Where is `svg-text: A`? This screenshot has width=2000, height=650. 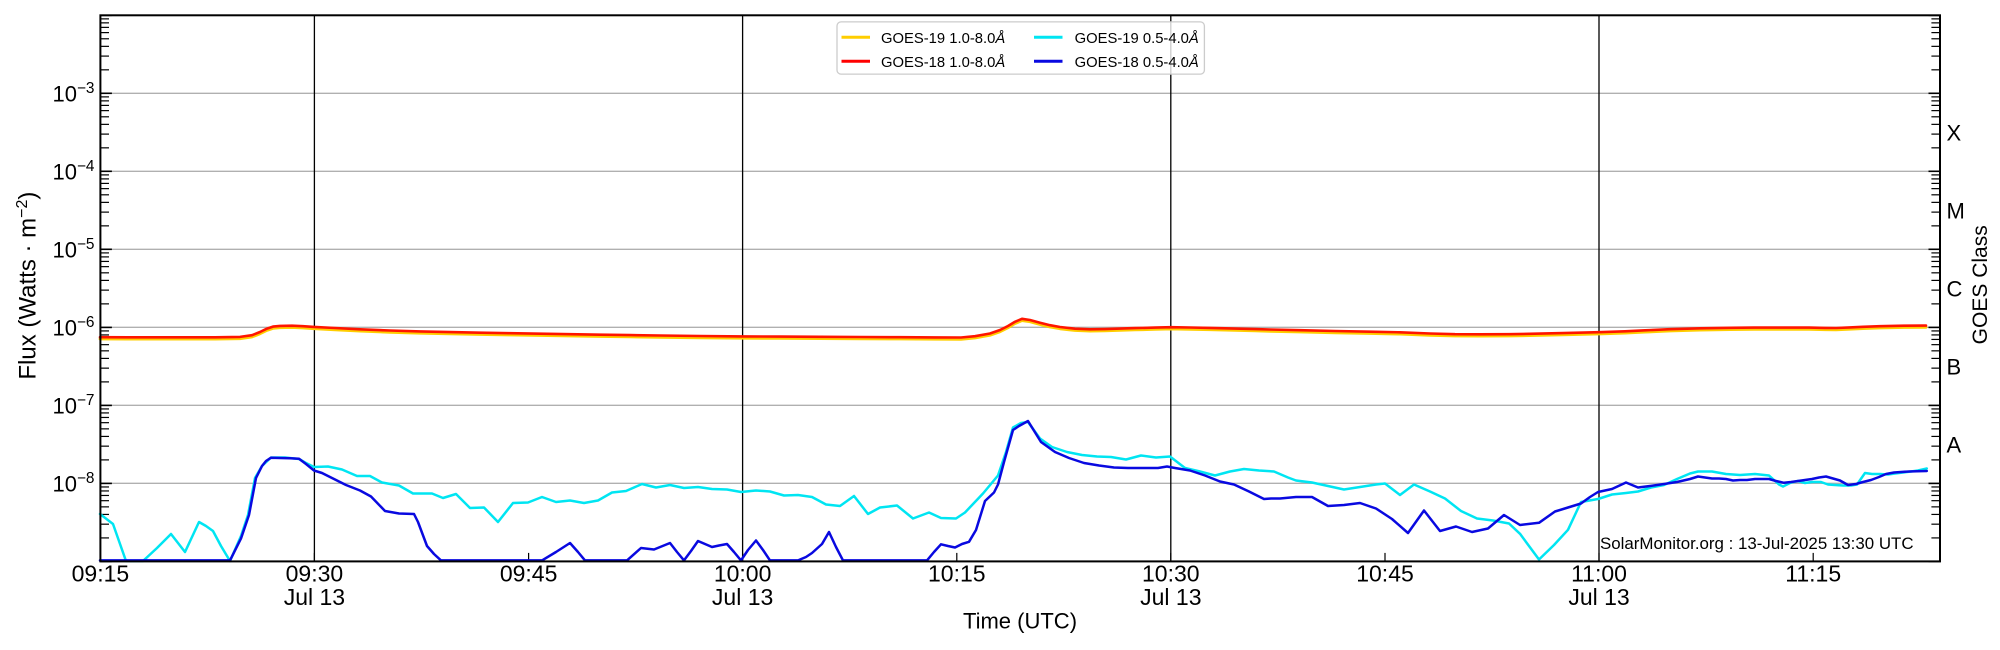 svg-text: A is located at coordinates (1954, 445).